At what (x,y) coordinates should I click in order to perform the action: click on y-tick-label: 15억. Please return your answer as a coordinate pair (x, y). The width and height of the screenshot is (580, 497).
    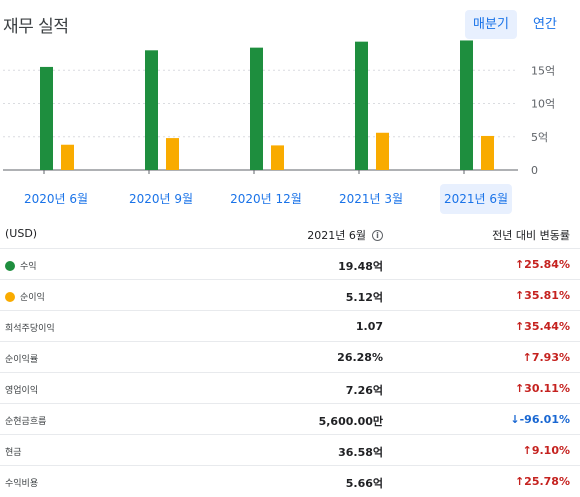
    Looking at the image, I should click on (543, 70).